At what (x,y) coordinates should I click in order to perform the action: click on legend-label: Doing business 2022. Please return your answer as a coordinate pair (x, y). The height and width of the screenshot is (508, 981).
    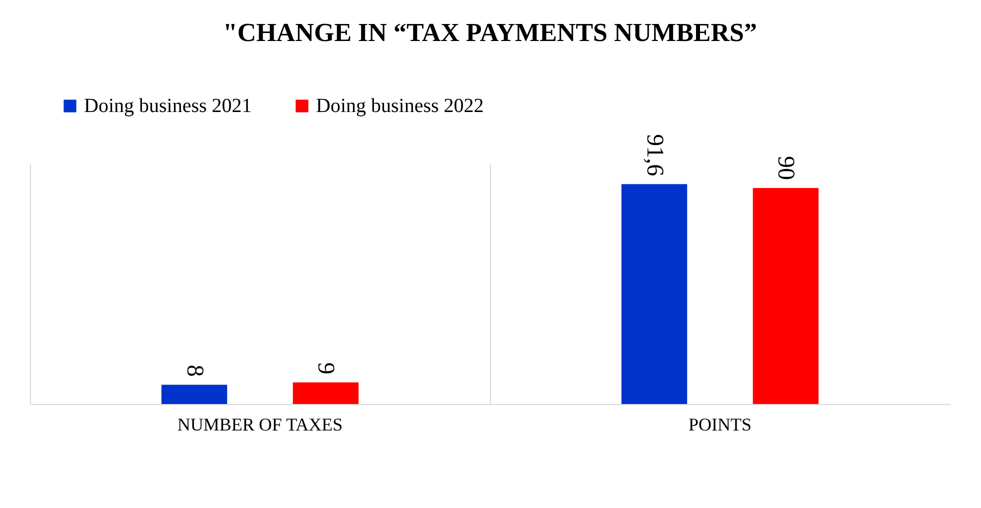
    Looking at the image, I should click on (400, 106).